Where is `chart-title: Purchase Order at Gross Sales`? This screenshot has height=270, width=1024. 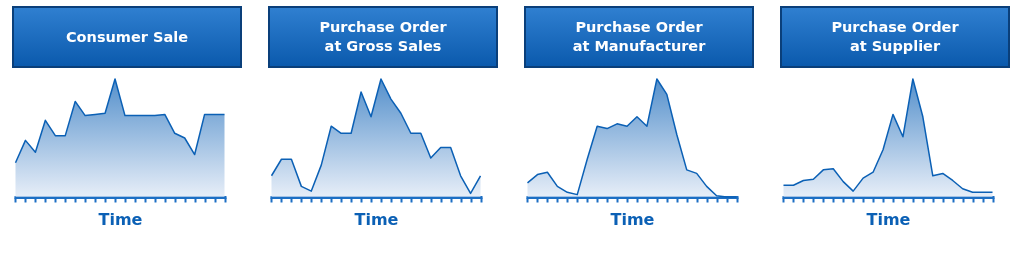 chart-title: Purchase Order at Gross Sales is located at coordinates (383, 37).